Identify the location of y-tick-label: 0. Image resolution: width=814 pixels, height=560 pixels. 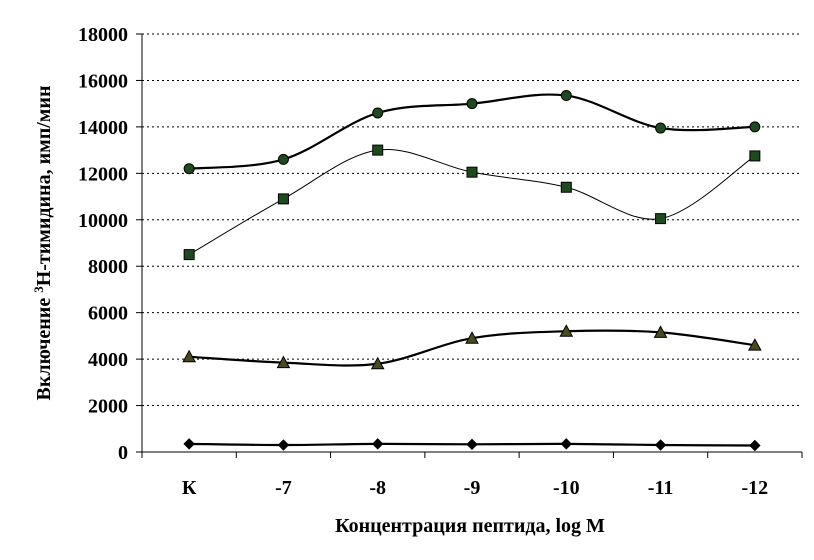
(123, 453).